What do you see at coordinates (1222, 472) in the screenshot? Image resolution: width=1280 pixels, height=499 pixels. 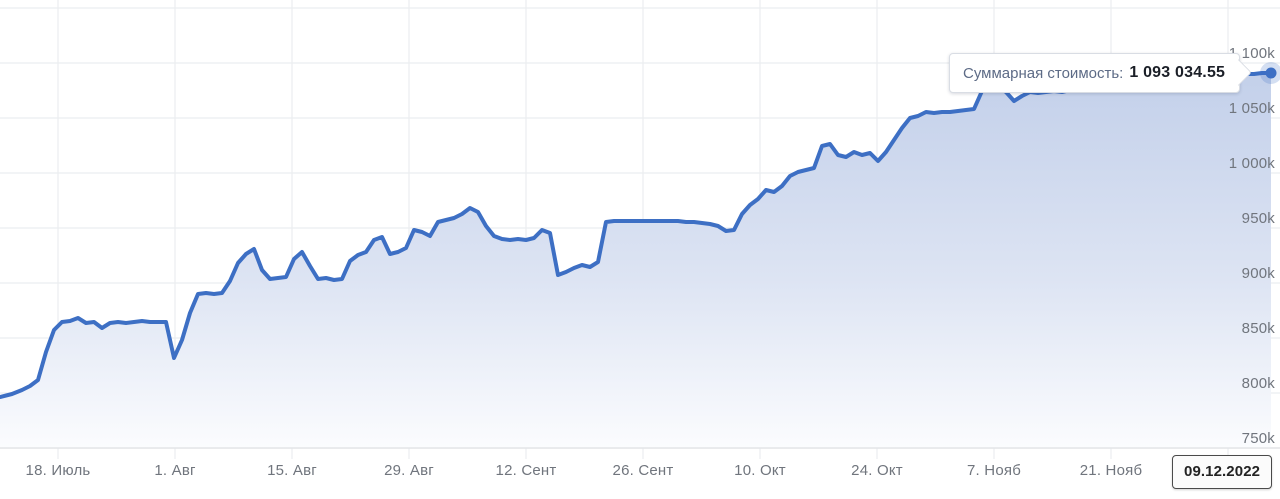 I see `selected-date-box: 09.12.2022` at bounding box center [1222, 472].